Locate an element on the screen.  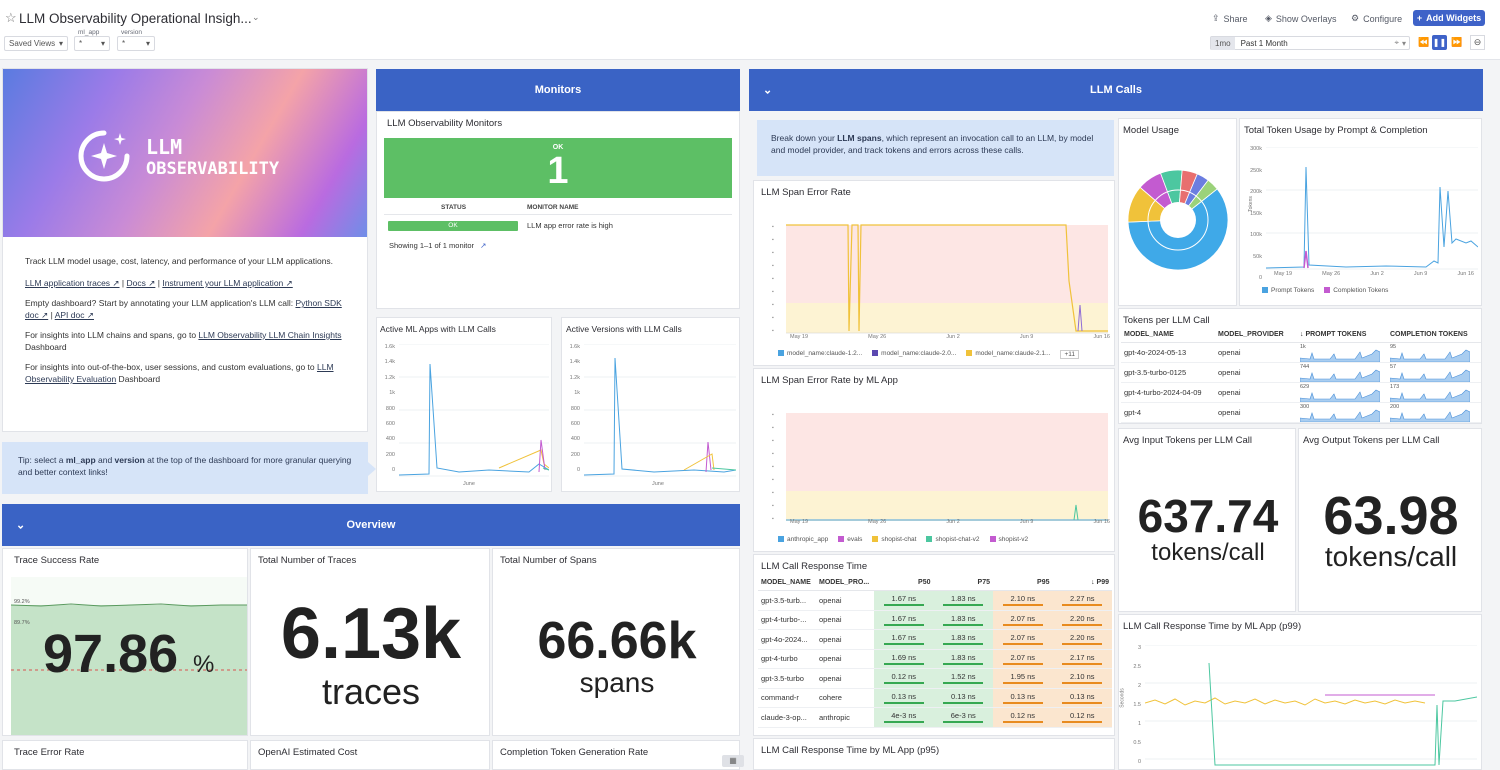
instrument-link: Instrument your LLM application ↗ is located at coordinates (227, 283).